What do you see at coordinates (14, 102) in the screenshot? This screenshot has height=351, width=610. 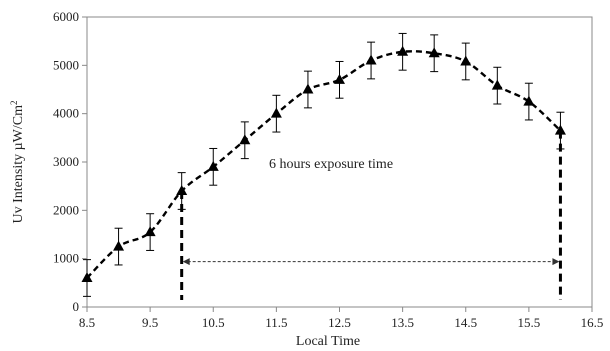 I see `y-axis-title-superscript: 2` at bounding box center [14, 102].